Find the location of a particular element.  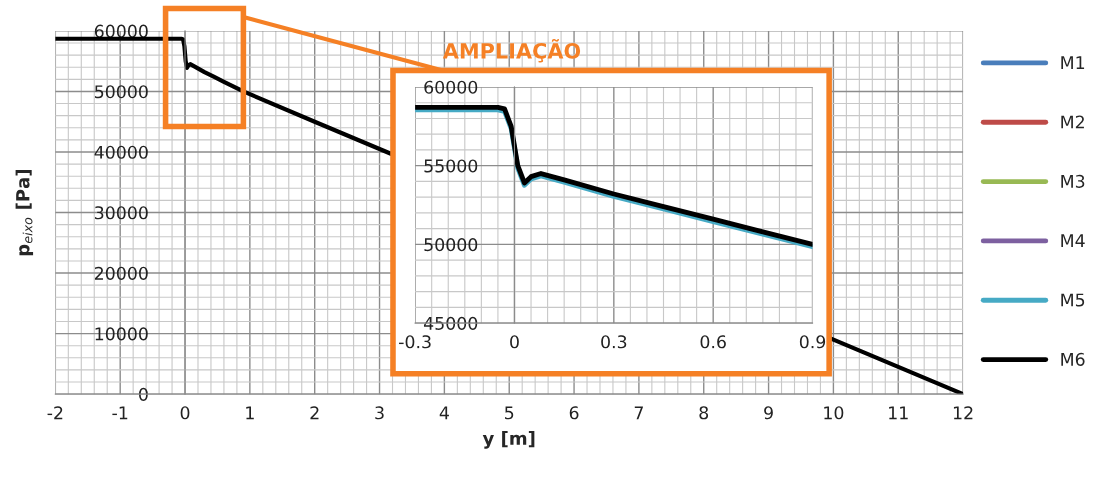

legend-label: M2 is located at coordinates (1072, 122).